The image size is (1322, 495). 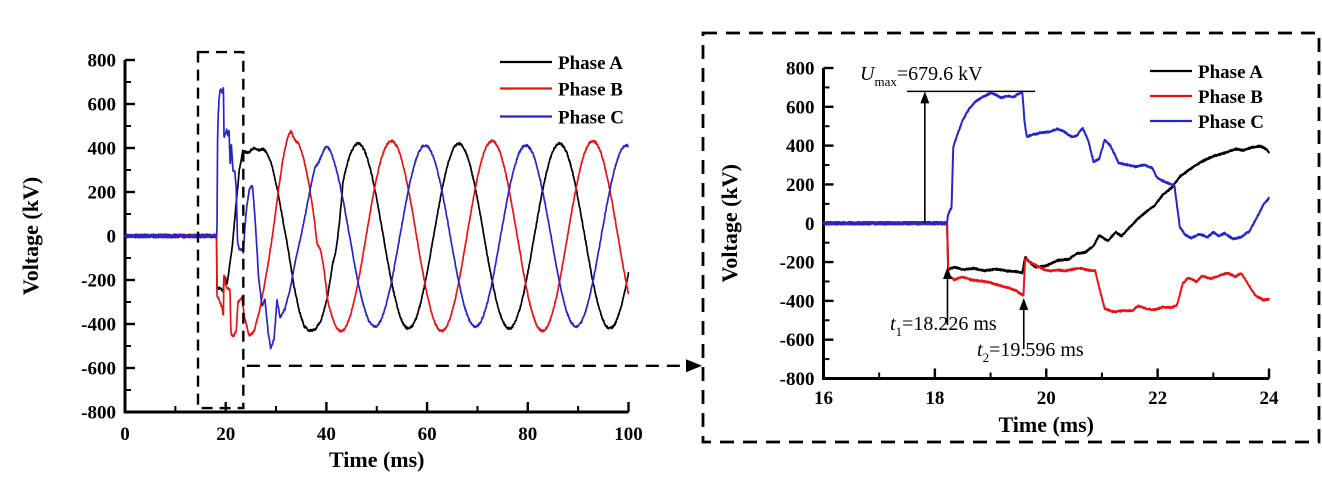 I want to click on x-tick-label: 18, so click(x=934, y=398).